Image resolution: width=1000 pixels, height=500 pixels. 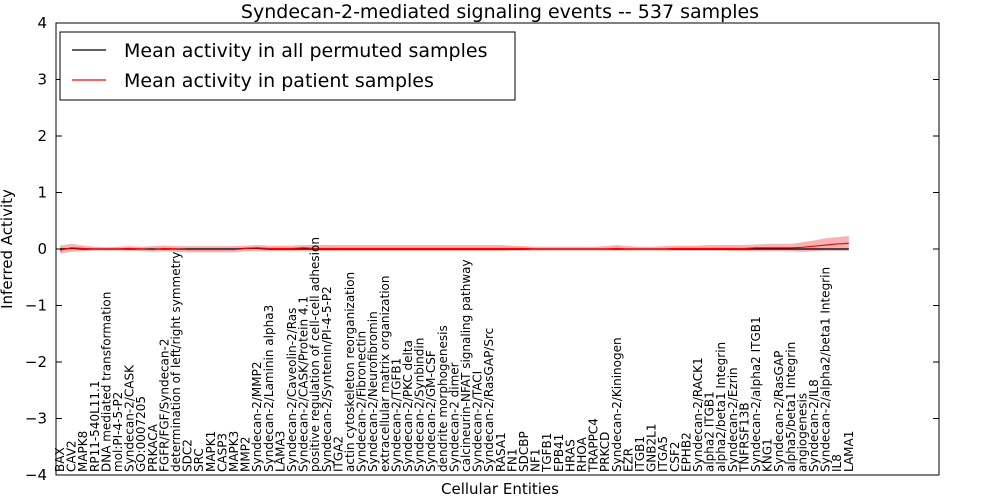 I want to click on category-label: Syndecan-2/Synbindin, so click(x=420, y=405).